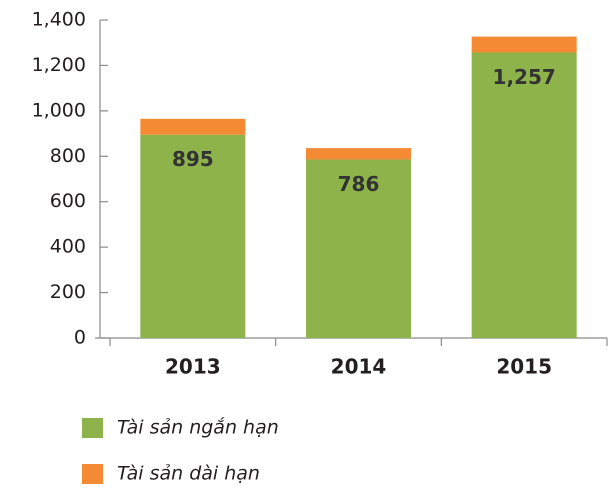  What do you see at coordinates (59, 110) in the screenshot?
I see `y-tick-label: 1,000` at bounding box center [59, 110].